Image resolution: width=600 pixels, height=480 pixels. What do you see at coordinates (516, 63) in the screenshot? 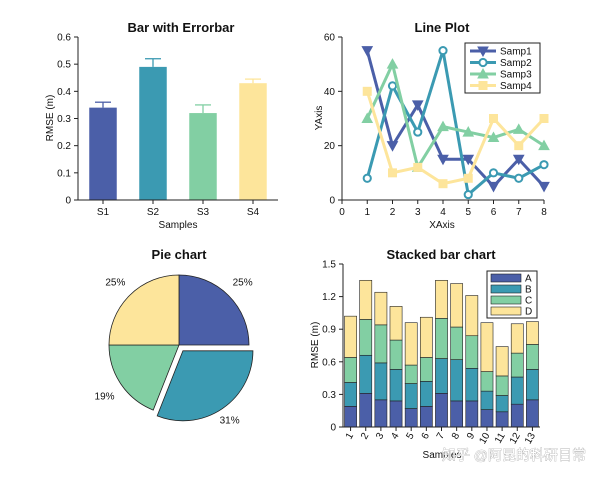
I see `legend-label: Samp2` at bounding box center [516, 63].